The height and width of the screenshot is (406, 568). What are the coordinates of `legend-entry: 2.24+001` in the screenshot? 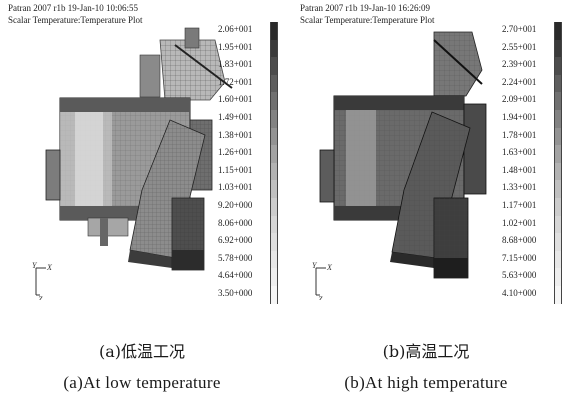 It's located at (532, 83).